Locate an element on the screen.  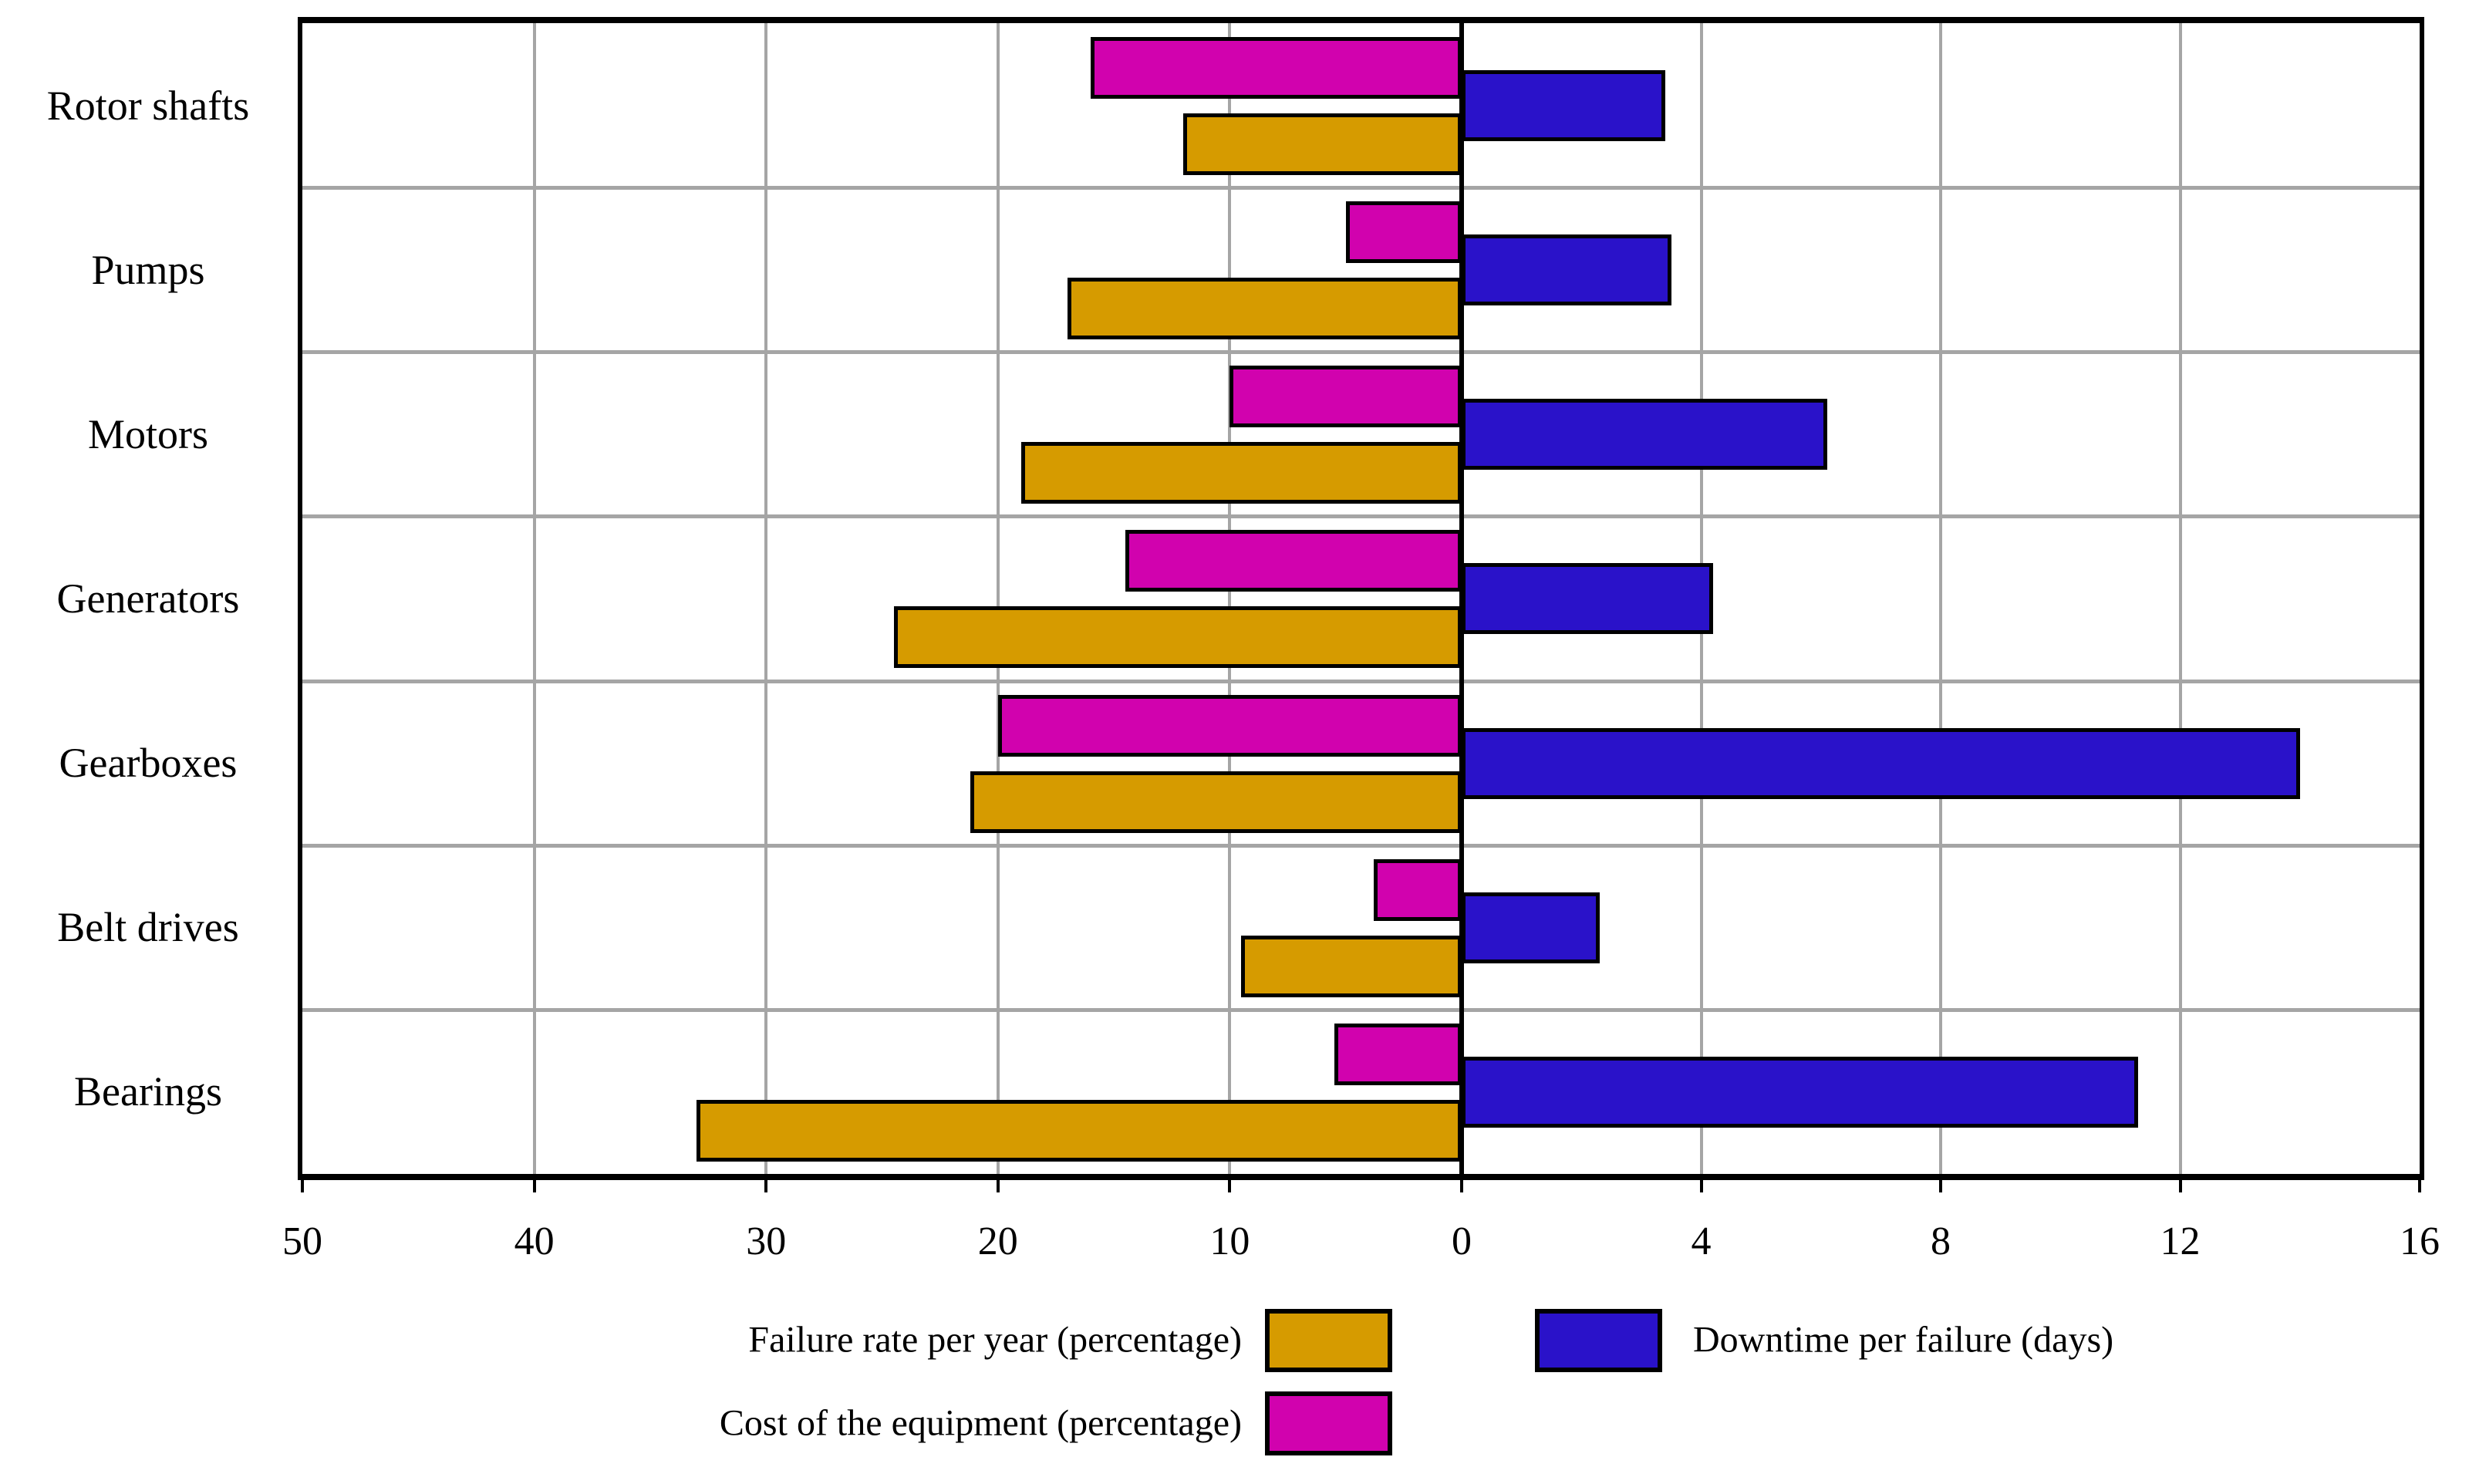
x-tick-label-right-12: 12 is located at coordinates (2180, 1241).